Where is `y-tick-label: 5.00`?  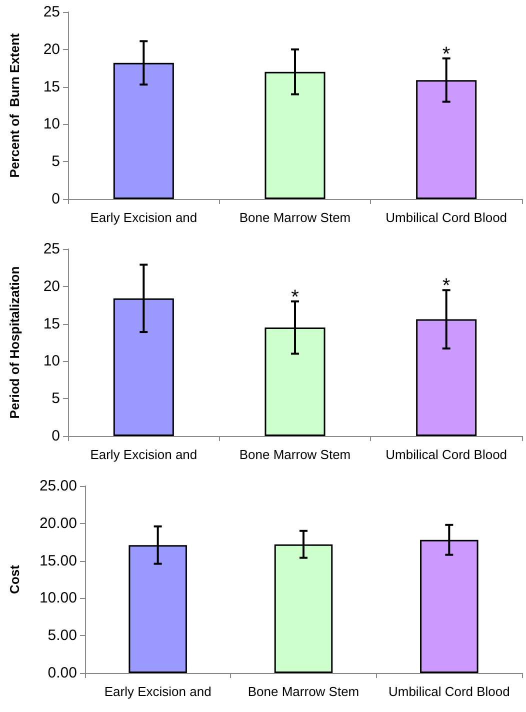
y-tick-label: 5.00 is located at coordinates (62, 635).